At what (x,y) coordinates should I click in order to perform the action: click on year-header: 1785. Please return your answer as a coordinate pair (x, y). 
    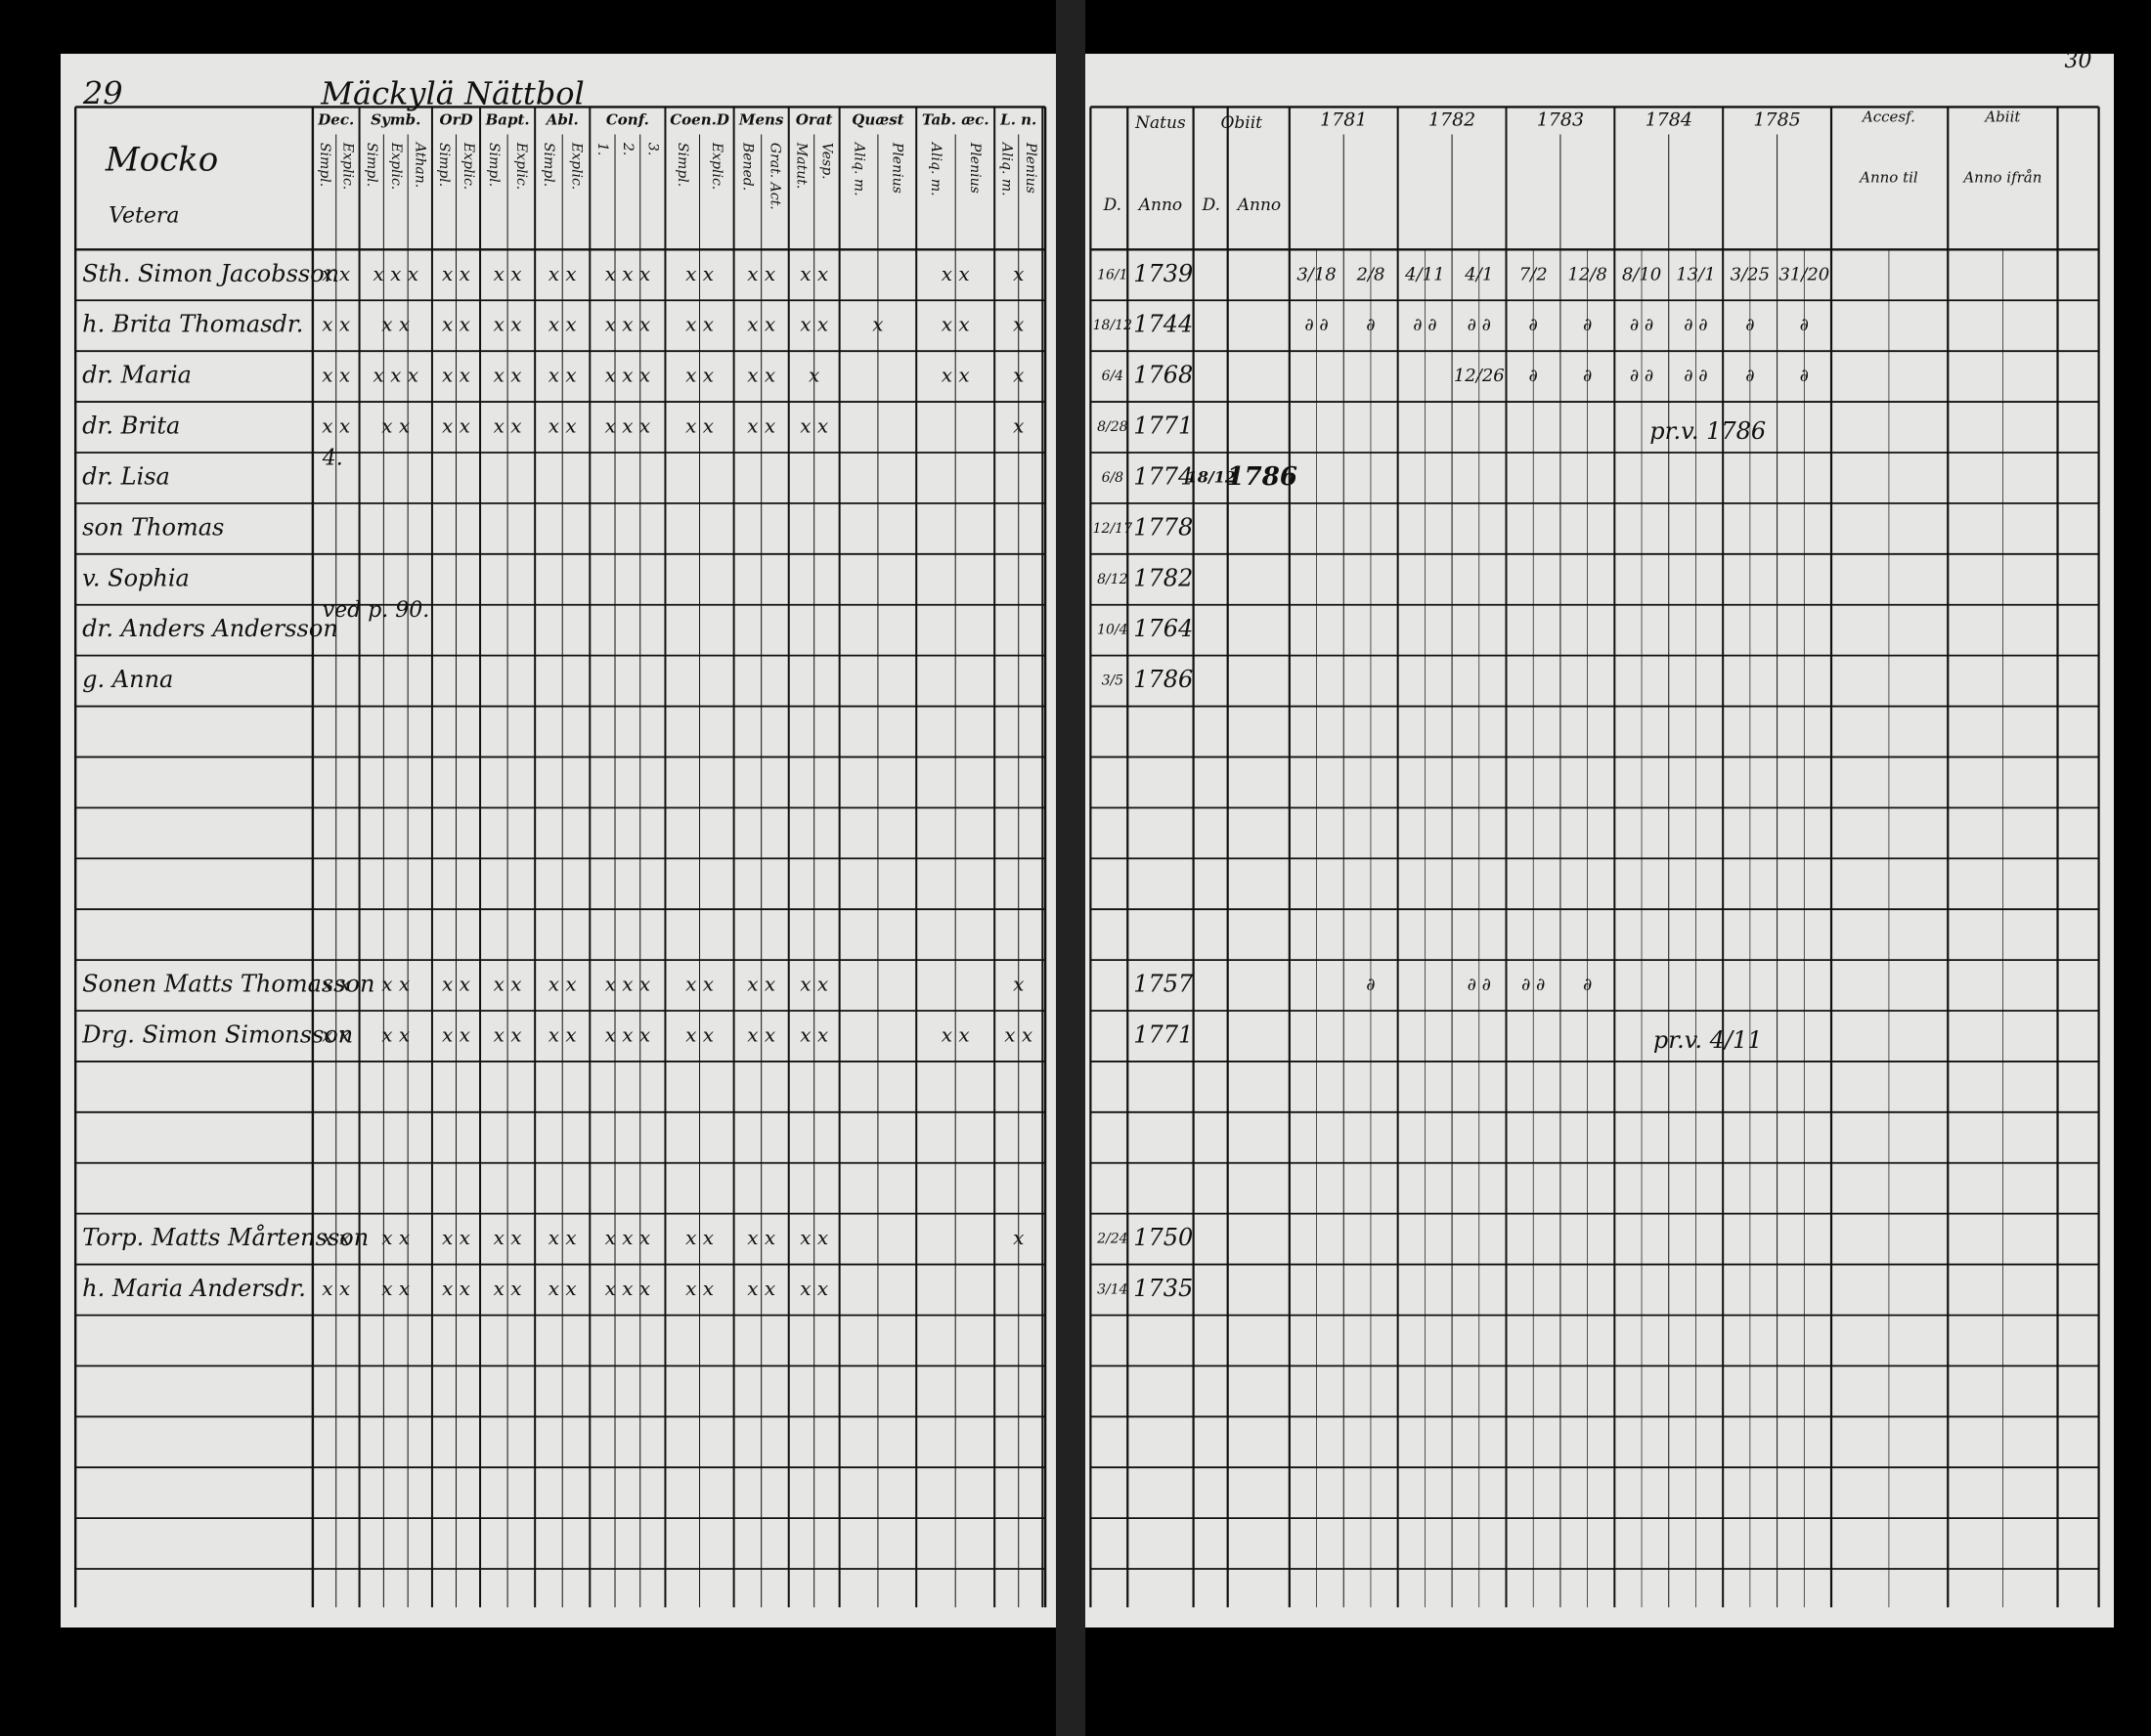
    Looking at the image, I should click on (1777, 119).